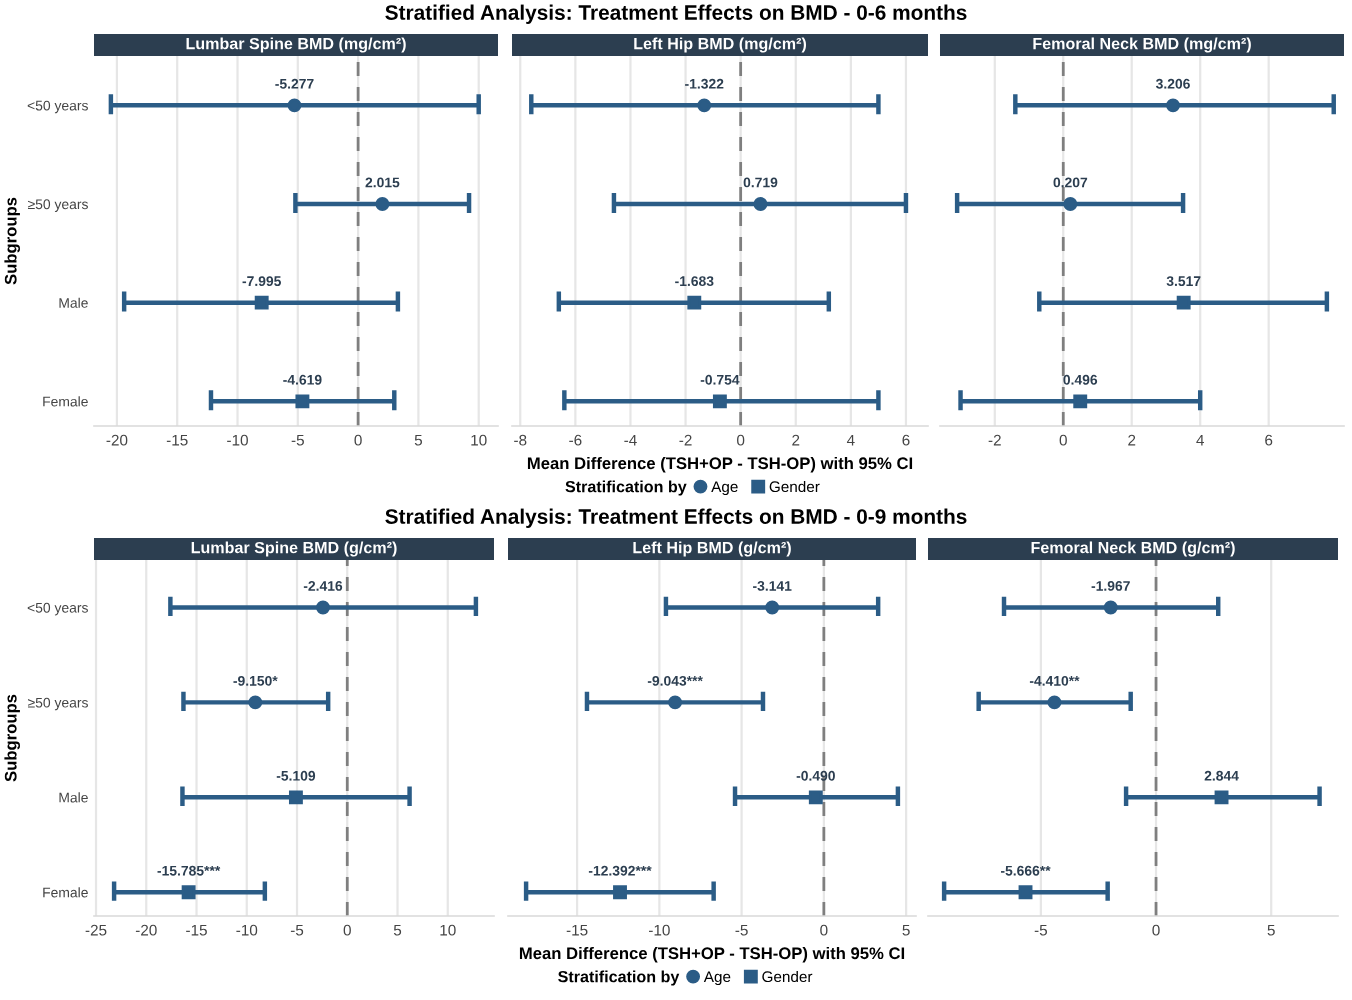 The width and height of the screenshot is (1352, 1000). Describe the element at coordinates (1142, 45) in the screenshot. I see `chart-subtitle: Femoral Neck BMD (mg/cm²)` at that location.